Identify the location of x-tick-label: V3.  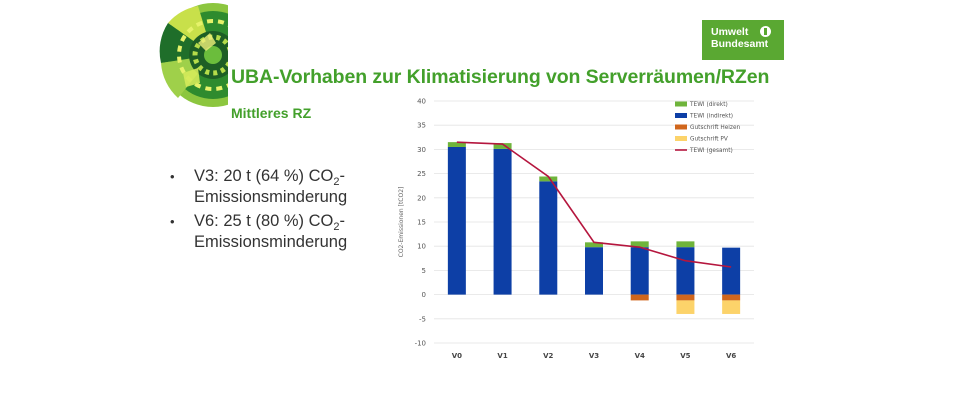
(594, 356).